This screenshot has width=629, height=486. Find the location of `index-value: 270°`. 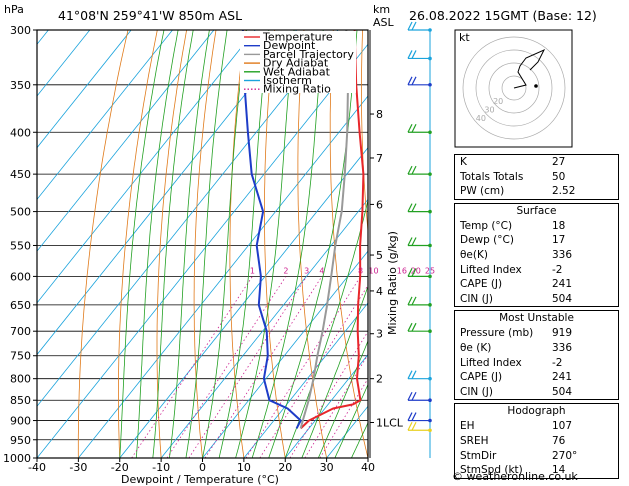

index-value: 270° is located at coordinates (565, 455).